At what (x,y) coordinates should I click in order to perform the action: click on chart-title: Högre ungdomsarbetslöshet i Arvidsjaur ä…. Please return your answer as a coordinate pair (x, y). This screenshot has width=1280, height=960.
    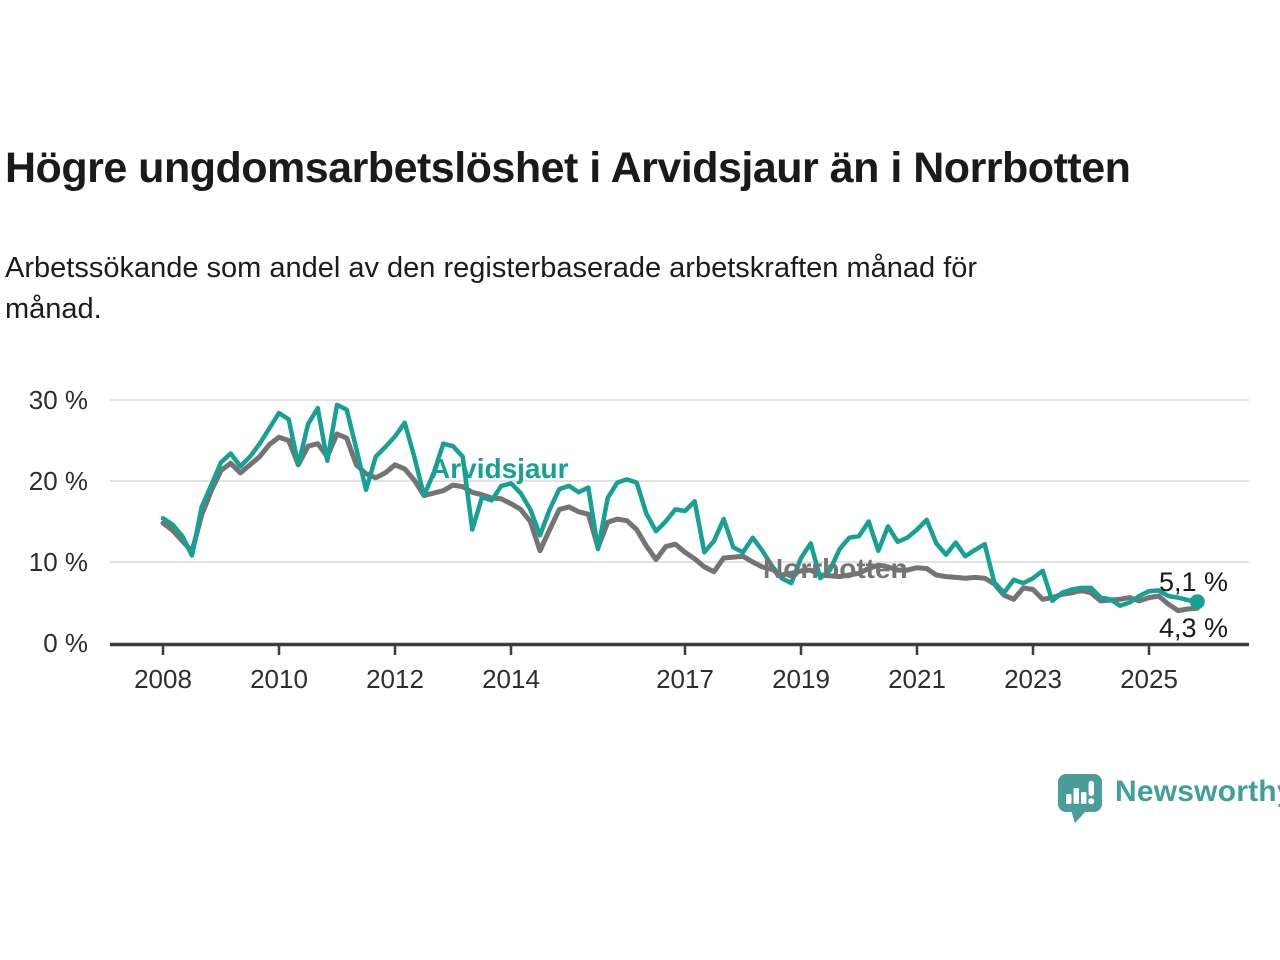
    Looking at the image, I should click on (568, 168).